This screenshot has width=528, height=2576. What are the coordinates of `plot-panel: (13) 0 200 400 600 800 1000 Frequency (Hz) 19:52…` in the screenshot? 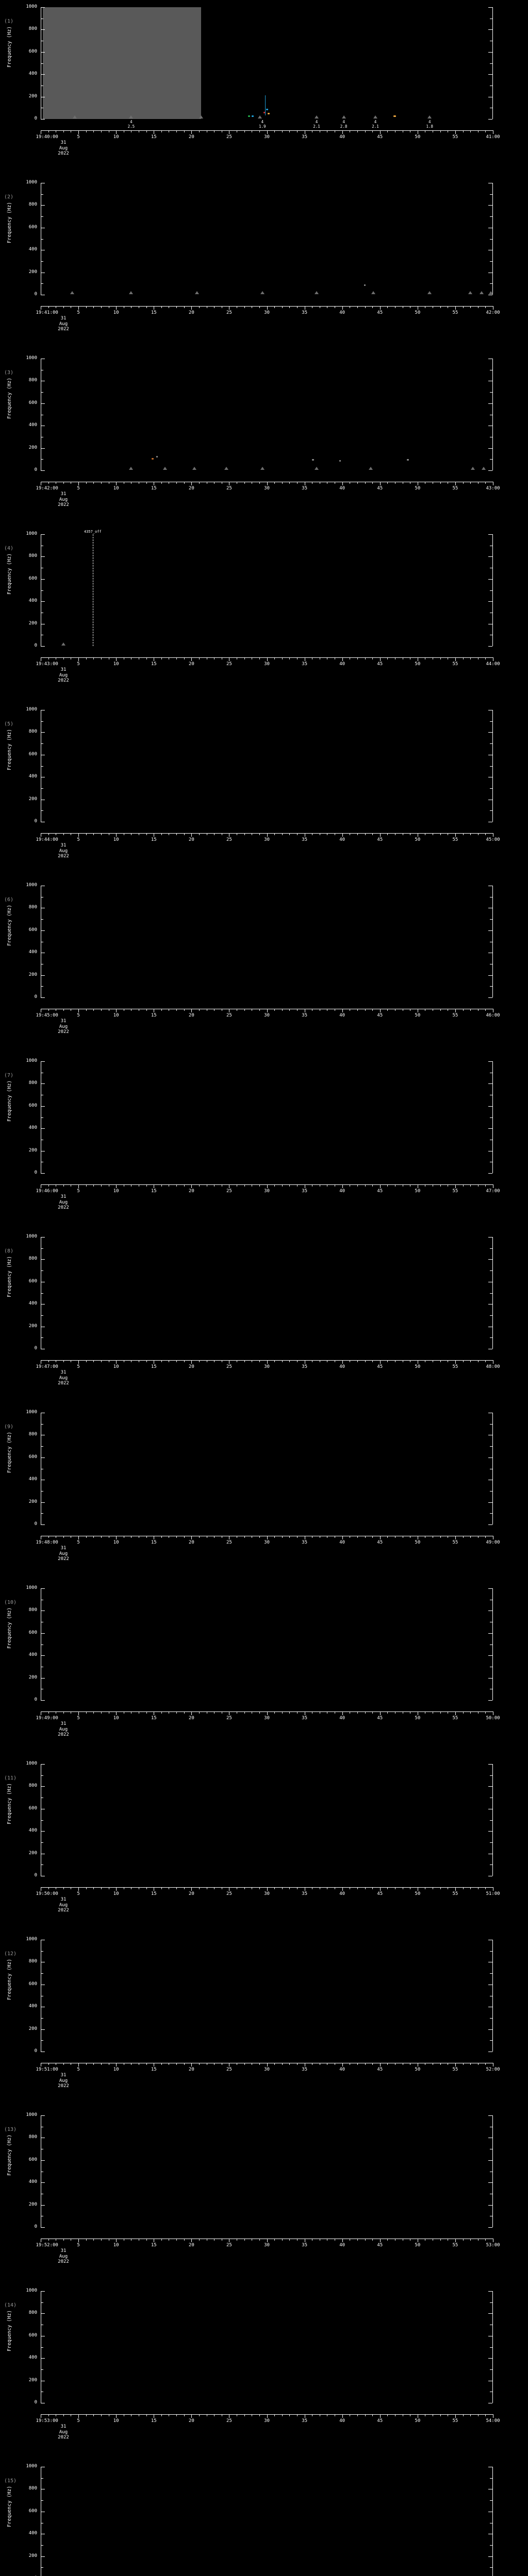 It's located at (264, 2196).